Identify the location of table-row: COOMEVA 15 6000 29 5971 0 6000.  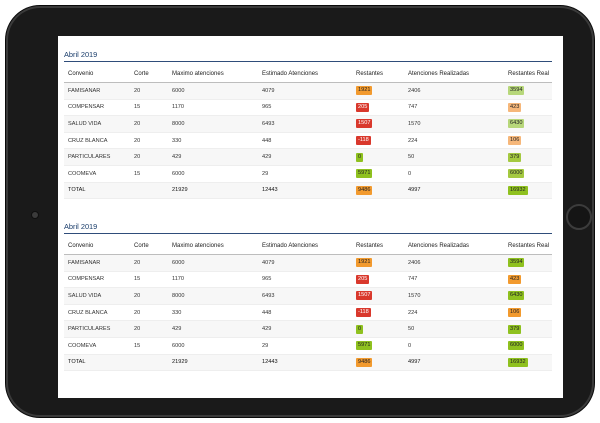
(308, 174).